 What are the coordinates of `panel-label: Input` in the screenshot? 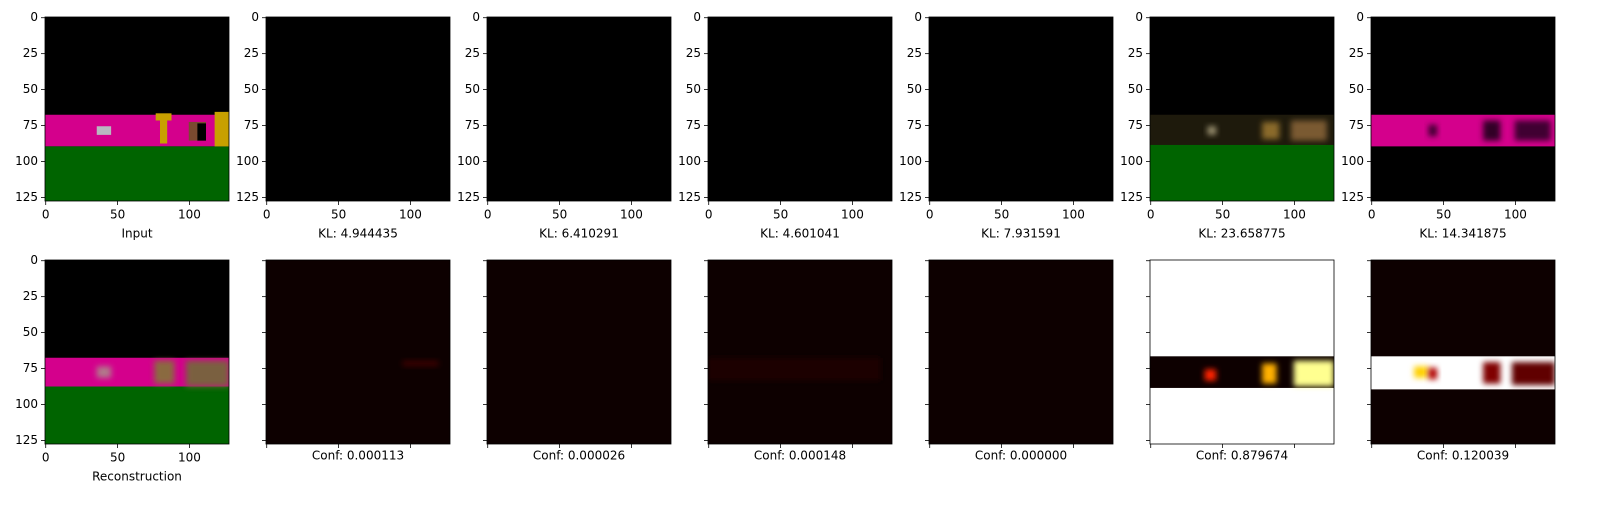 It's located at (136, 234).